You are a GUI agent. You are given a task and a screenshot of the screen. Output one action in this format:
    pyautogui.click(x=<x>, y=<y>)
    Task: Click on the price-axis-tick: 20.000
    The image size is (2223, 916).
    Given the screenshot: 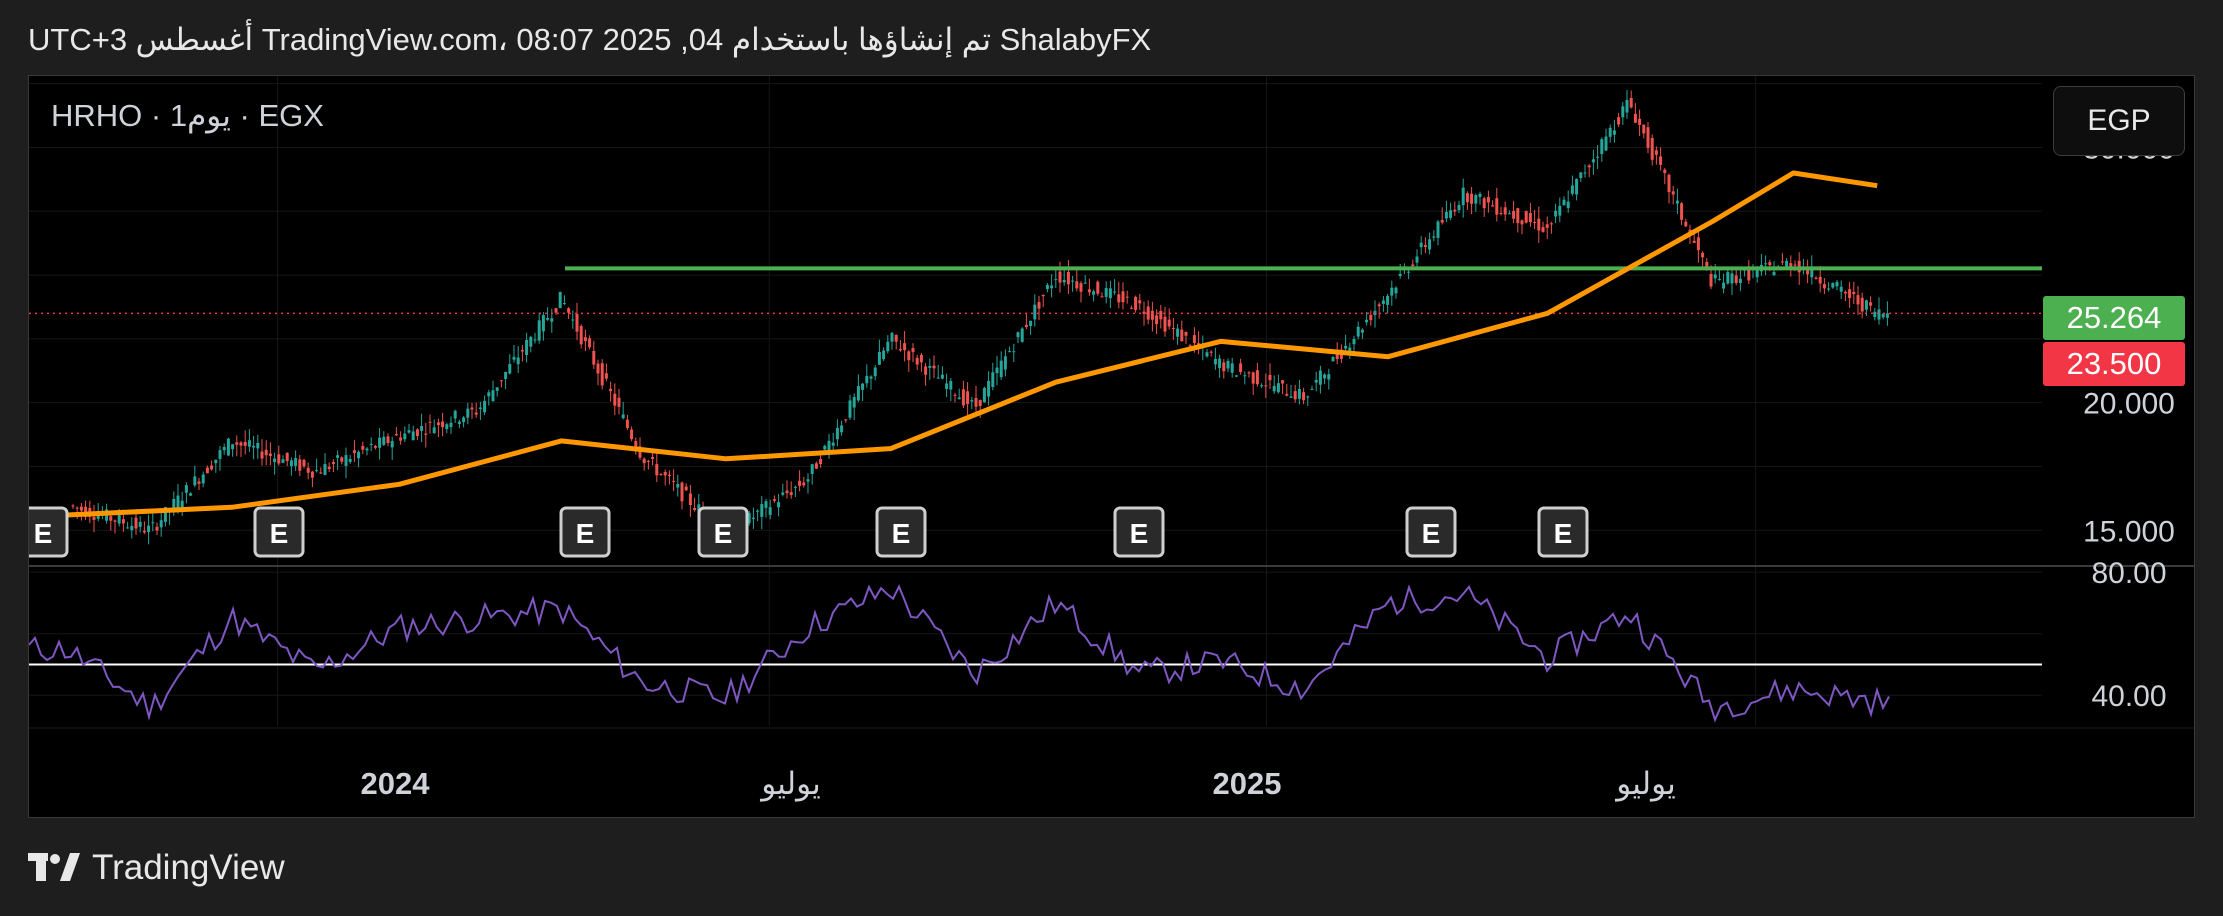 What is the action you would take?
    pyautogui.click(x=2129, y=404)
    